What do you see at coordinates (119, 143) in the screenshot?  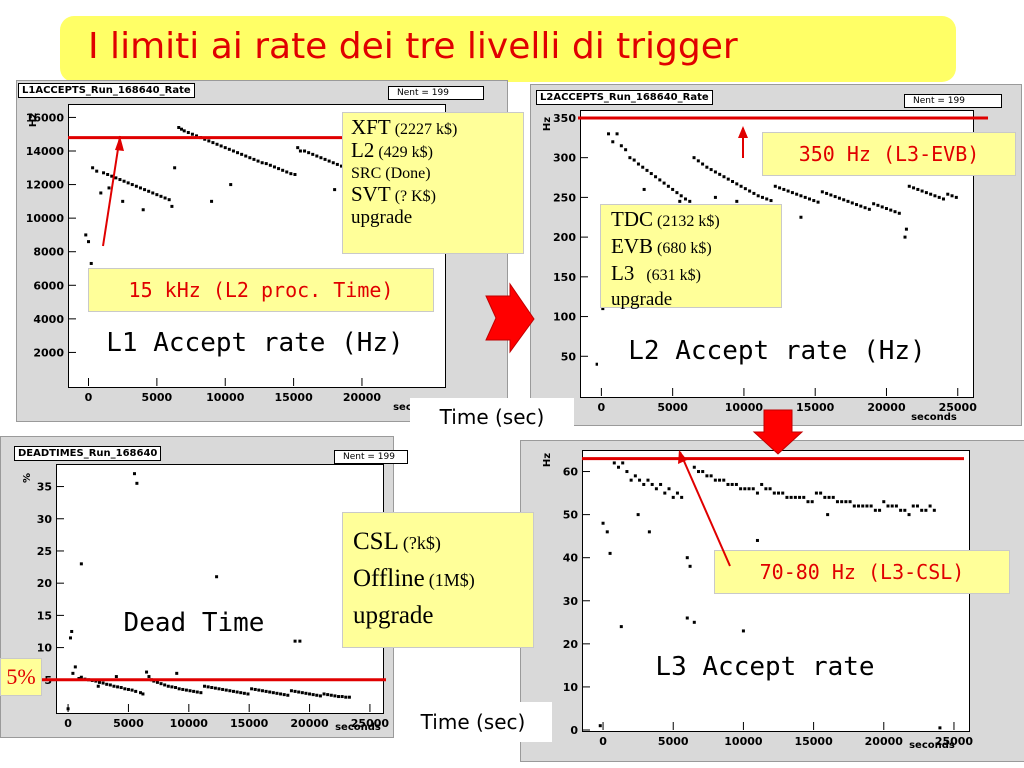 I see `l1-pointer-head` at bounding box center [119, 143].